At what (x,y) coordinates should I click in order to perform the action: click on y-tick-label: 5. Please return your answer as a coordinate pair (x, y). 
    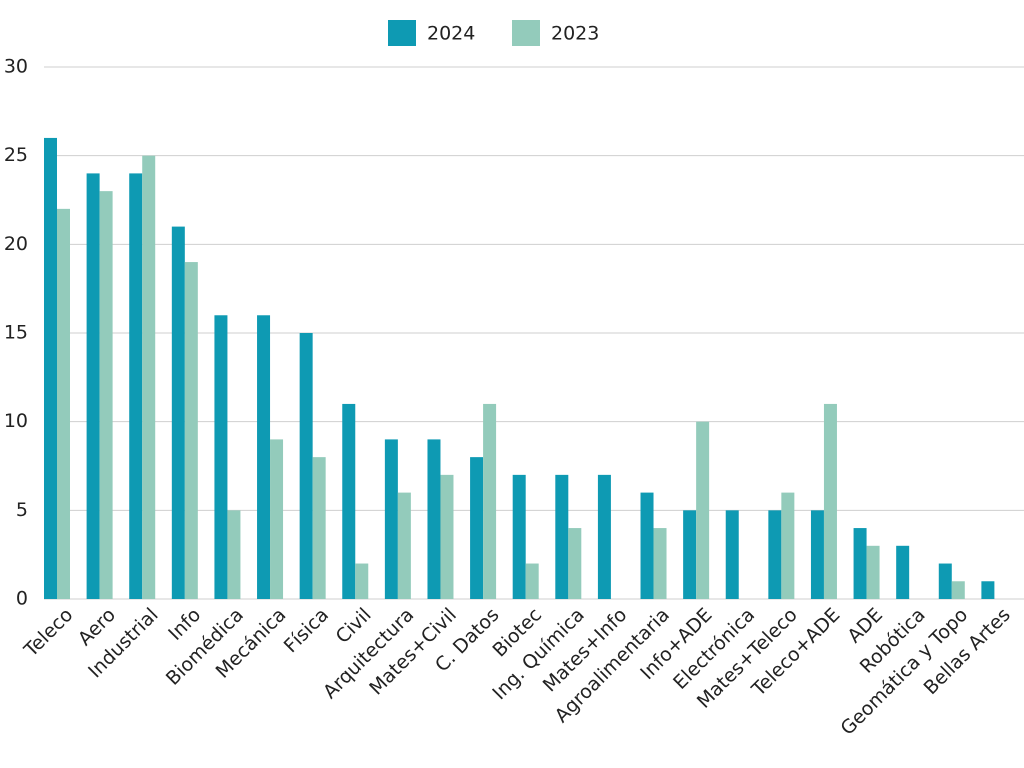
    Looking at the image, I should click on (22, 510).